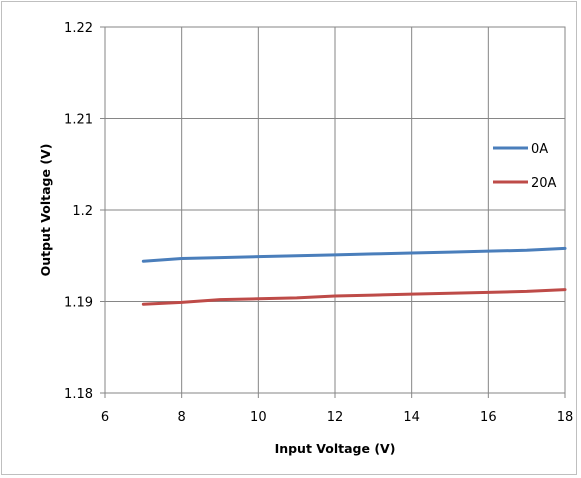 This screenshot has height=478, width=581. Describe the element at coordinates (335, 448) in the screenshot. I see `x-axis-title: Input Voltage (V)` at that location.